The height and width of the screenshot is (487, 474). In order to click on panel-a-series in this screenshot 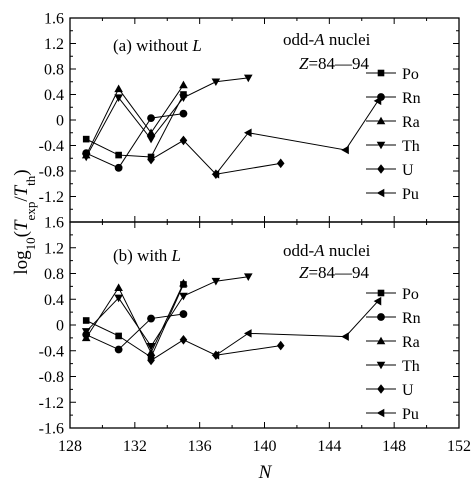, I will do `click(231, 126)`.